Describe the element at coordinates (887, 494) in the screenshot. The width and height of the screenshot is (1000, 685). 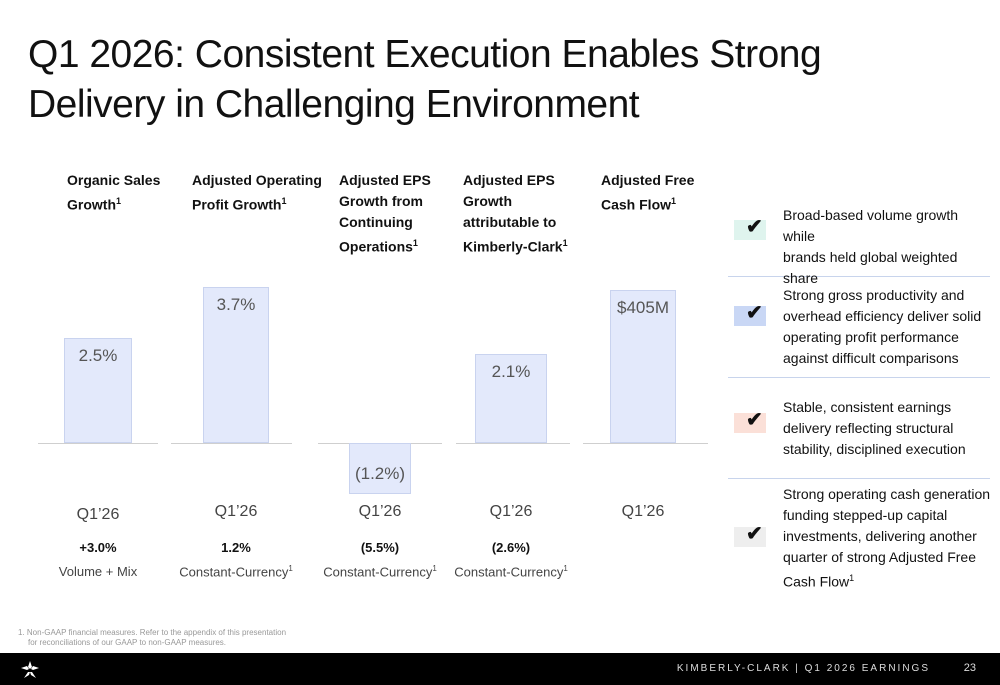
I see `highlight-line: Strong operating cash generation` at that location.